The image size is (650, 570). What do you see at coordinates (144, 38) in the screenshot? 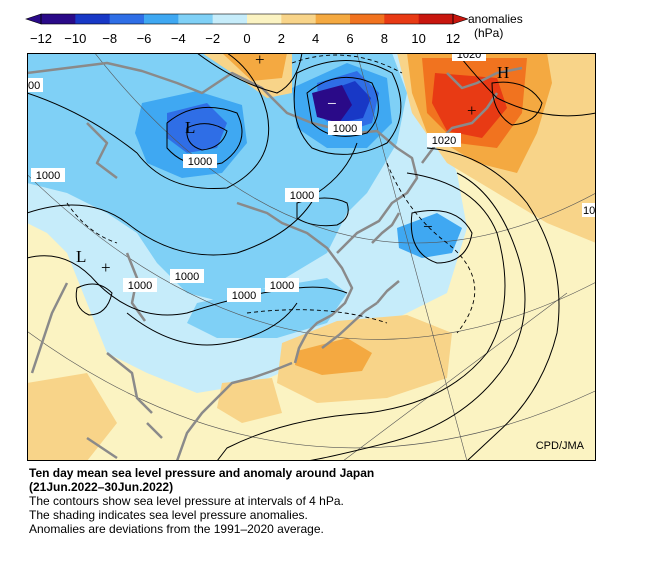
I see `colorbar-tick-label: −6` at bounding box center [144, 38].